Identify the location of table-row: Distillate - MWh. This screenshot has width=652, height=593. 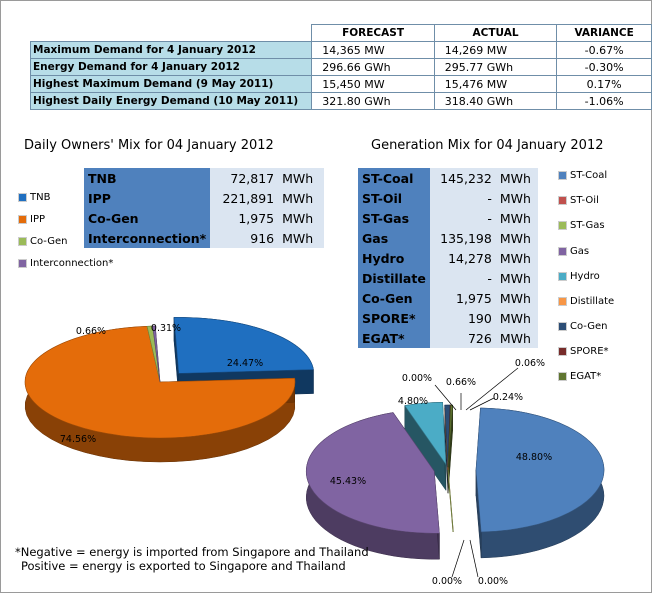
(448, 278).